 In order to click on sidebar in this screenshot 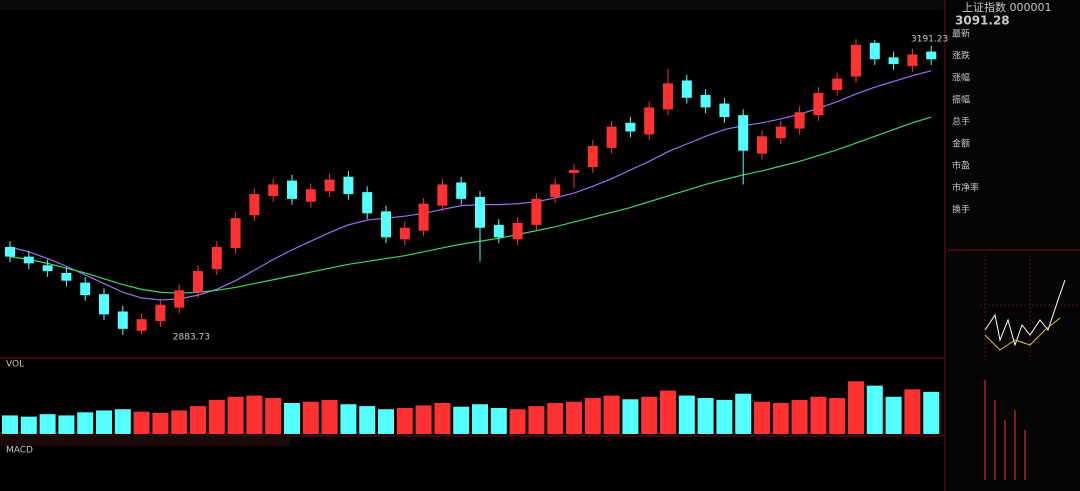, I will do `click(1014, 245)`.